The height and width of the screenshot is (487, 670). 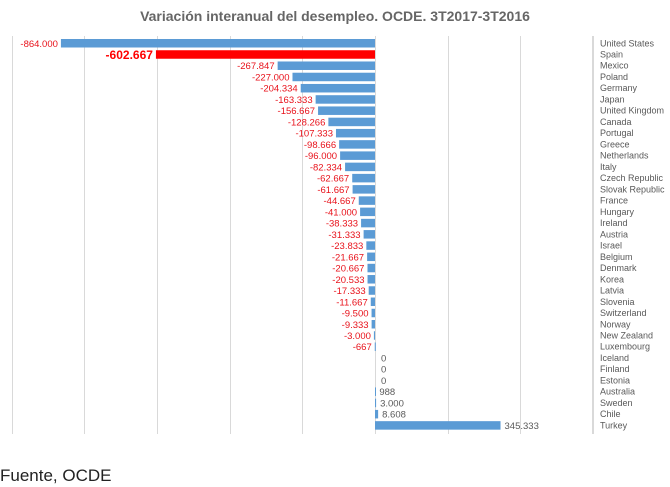 What do you see at coordinates (612, 99) in the screenshot?
I see `category-label: Japan` at bounding box center [612, 99].